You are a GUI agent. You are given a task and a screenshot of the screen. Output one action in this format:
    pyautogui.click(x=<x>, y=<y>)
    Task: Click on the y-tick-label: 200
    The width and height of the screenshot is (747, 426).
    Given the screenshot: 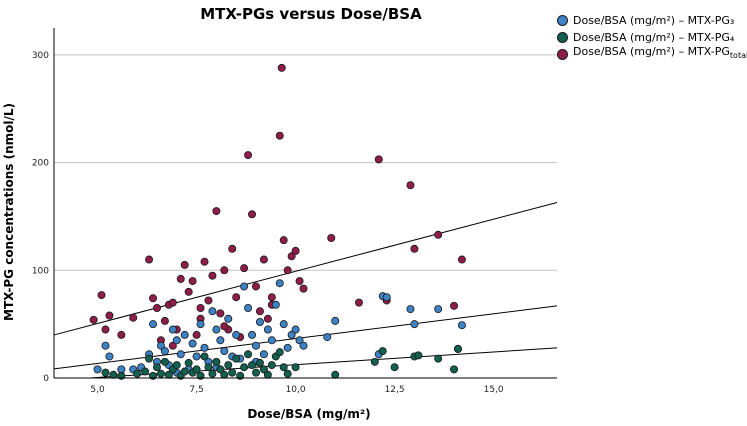 What is the action you would take?
    pyautogui.click(x=40, y=164)
    